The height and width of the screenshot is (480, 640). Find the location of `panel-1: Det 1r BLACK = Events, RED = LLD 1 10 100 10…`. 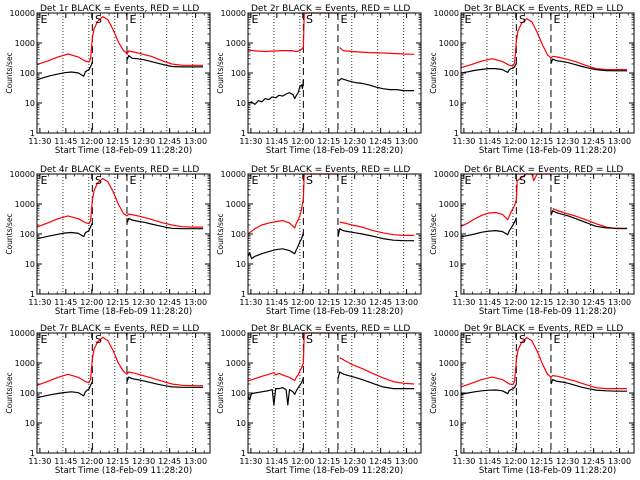

panel-1: Det 1r BLACK = Events, RED = LLD 1 10 100 10… is located at coordinates (108, 80).